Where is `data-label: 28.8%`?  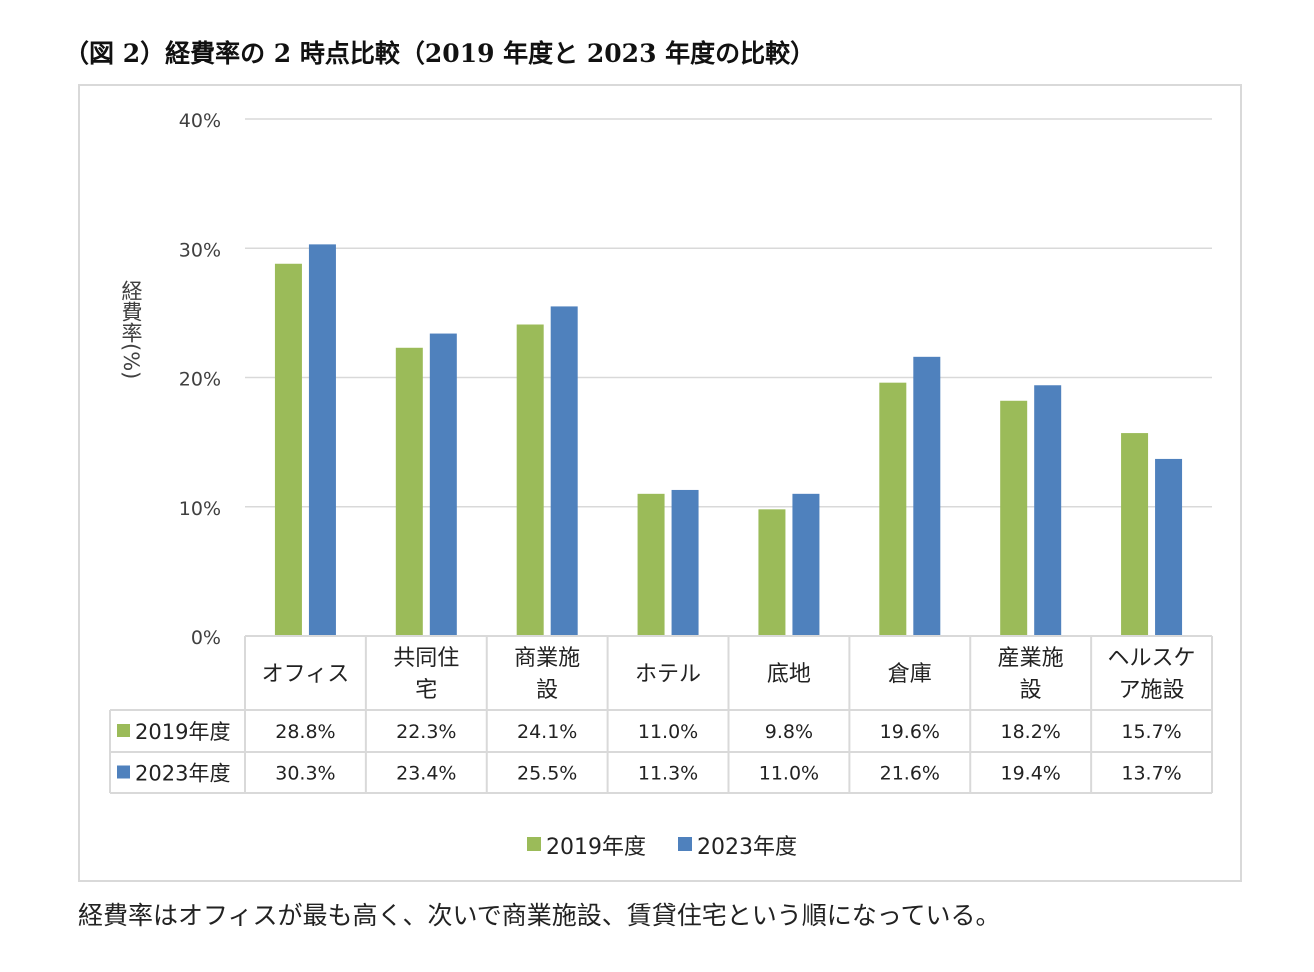 data-label: 28.8% is located at coordinates (305, 732).